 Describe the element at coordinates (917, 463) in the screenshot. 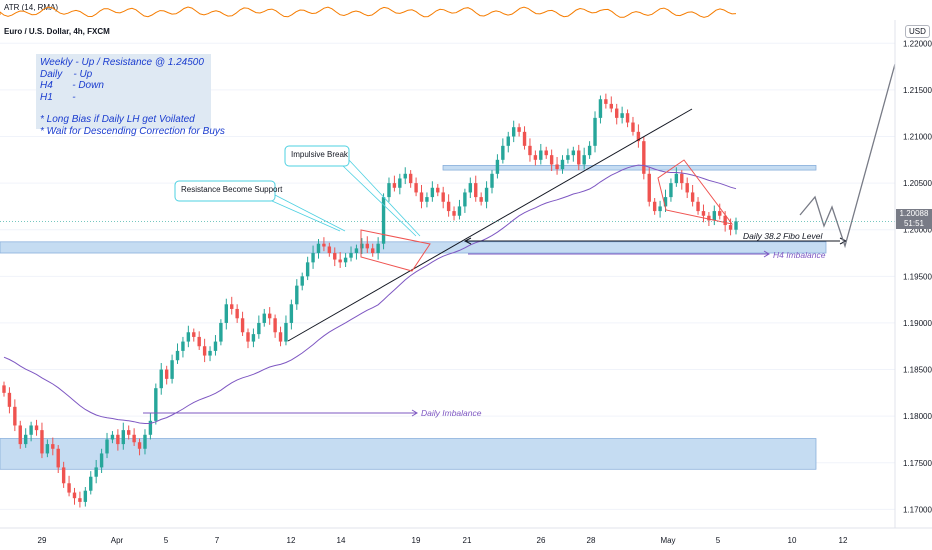

I see `y-tick-label: 1.17500` at that location.